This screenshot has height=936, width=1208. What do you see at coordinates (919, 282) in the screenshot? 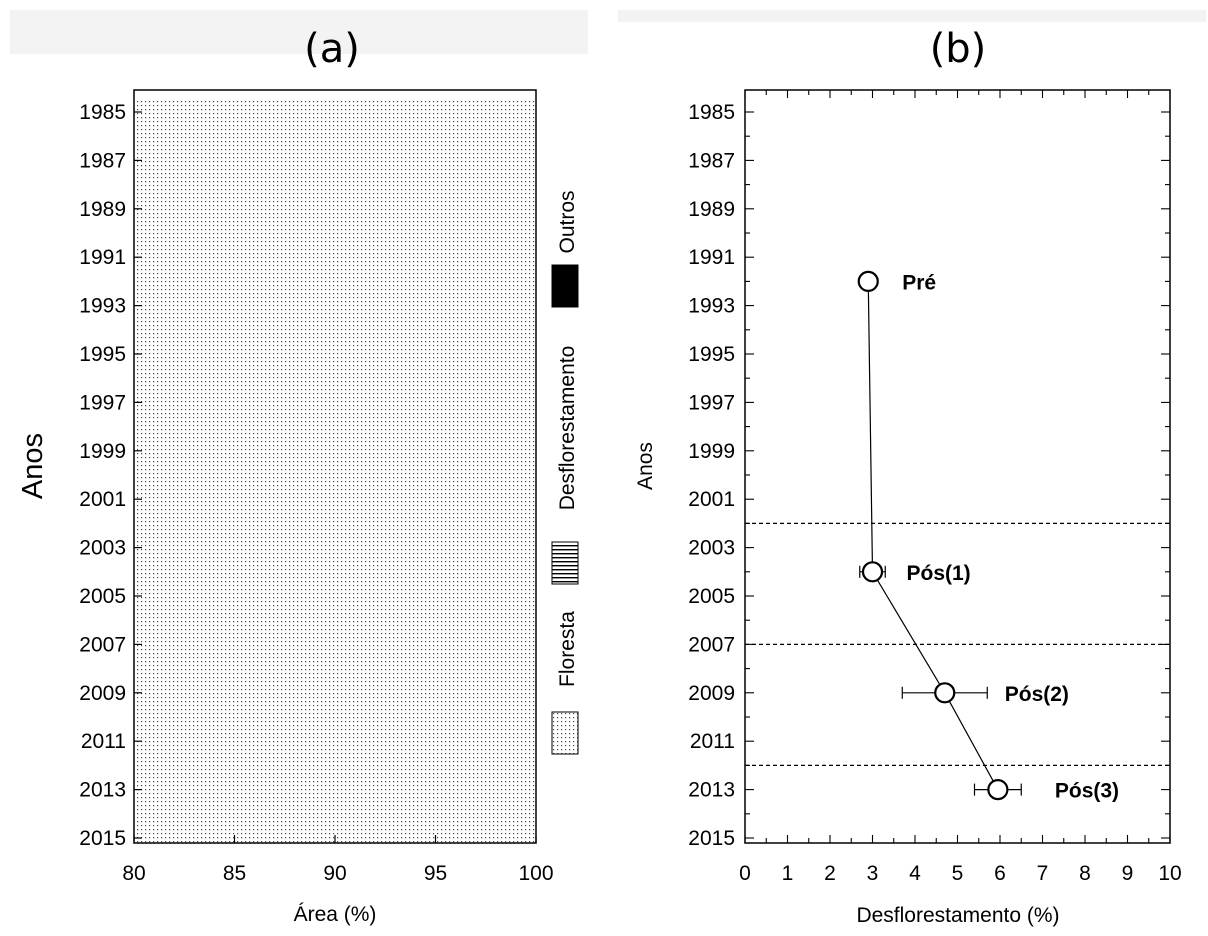
I see `point-label: Pré` at bounding box center [919, 282].